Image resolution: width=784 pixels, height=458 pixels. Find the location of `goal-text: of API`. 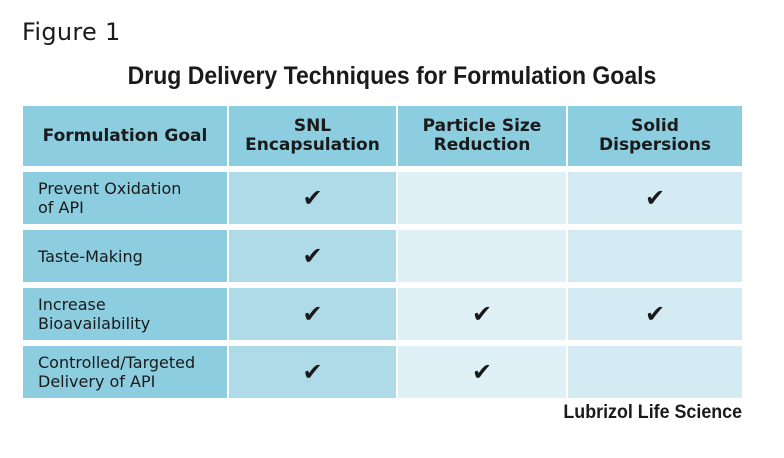

goal-text: of API is located at coordinates (61, 207).